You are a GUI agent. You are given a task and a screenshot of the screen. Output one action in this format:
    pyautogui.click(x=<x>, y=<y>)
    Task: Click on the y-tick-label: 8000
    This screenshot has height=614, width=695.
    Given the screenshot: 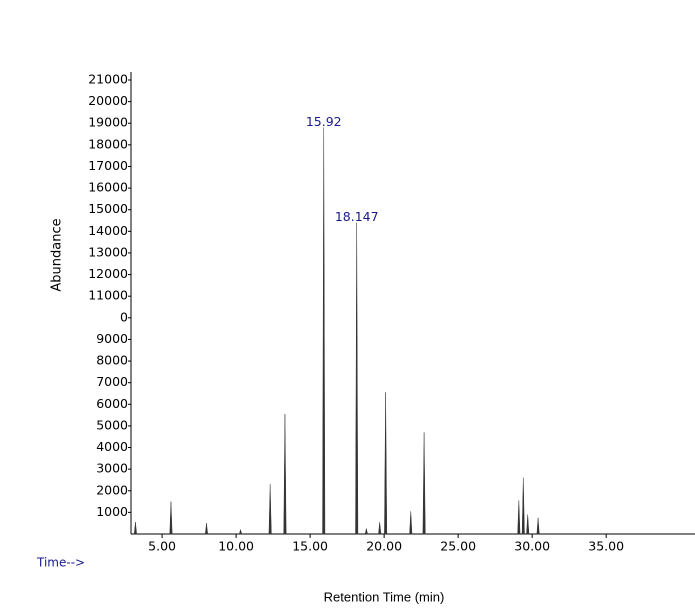 What is the action you would take?
    pyautogui.click(x=112, y=360)
    